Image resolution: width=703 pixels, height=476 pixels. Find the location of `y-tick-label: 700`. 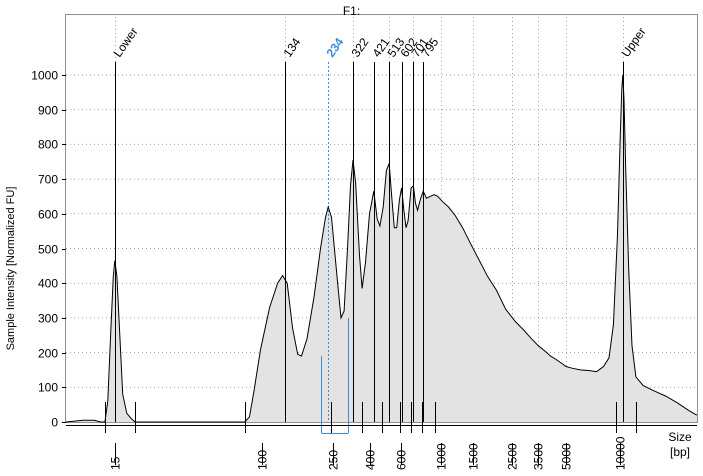

y-tick-label: 700 is located at coordinates (48, 180).